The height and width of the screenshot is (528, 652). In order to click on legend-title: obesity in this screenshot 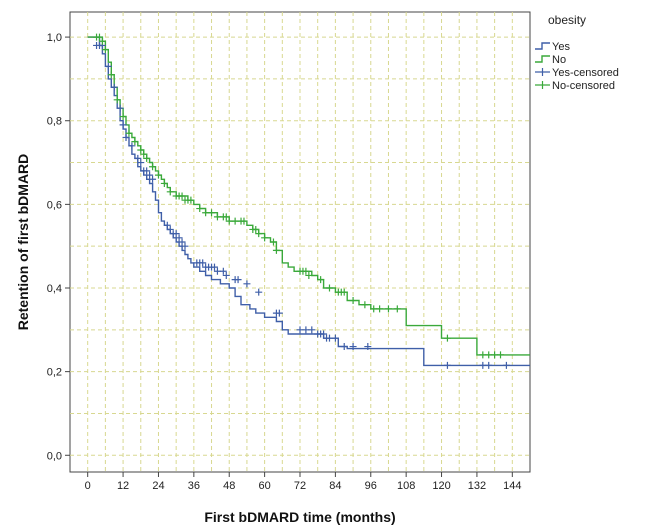, I will do `click(567, 20)`.